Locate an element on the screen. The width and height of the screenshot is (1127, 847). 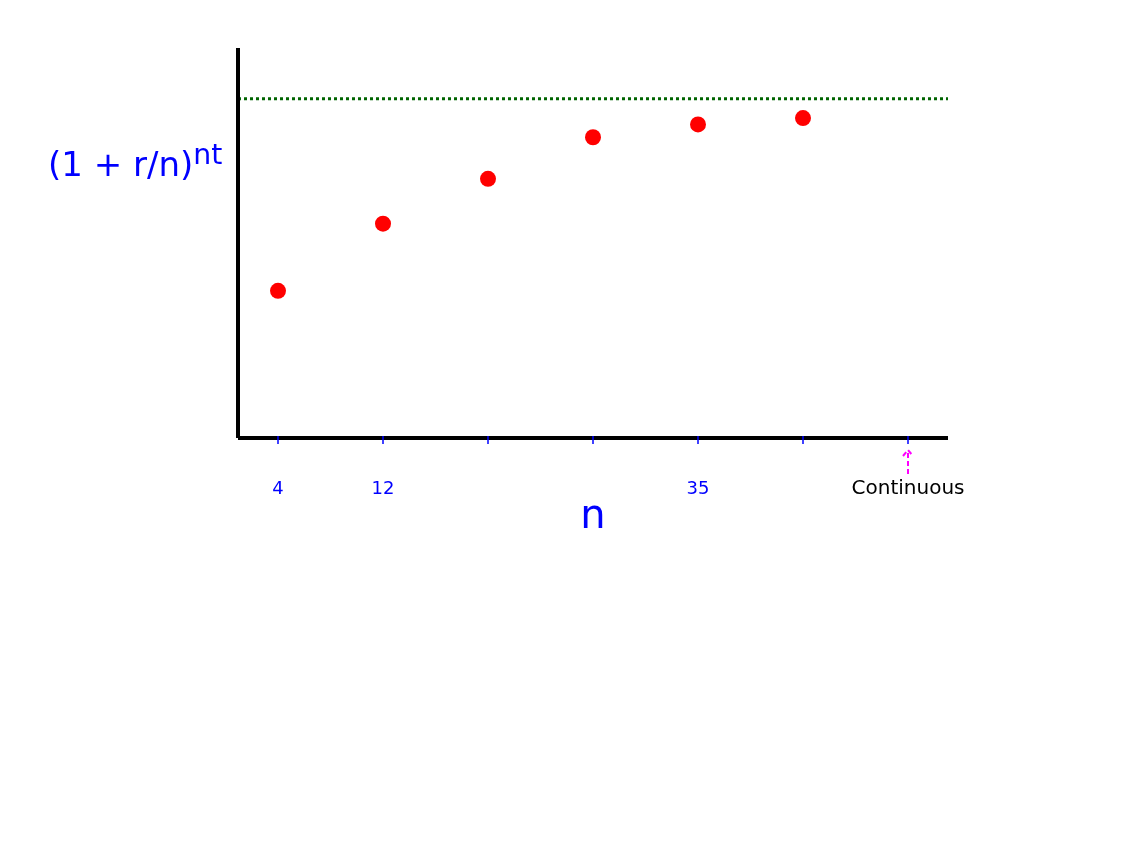
x-tick-label: 4 is located at coordinates (278, 487).